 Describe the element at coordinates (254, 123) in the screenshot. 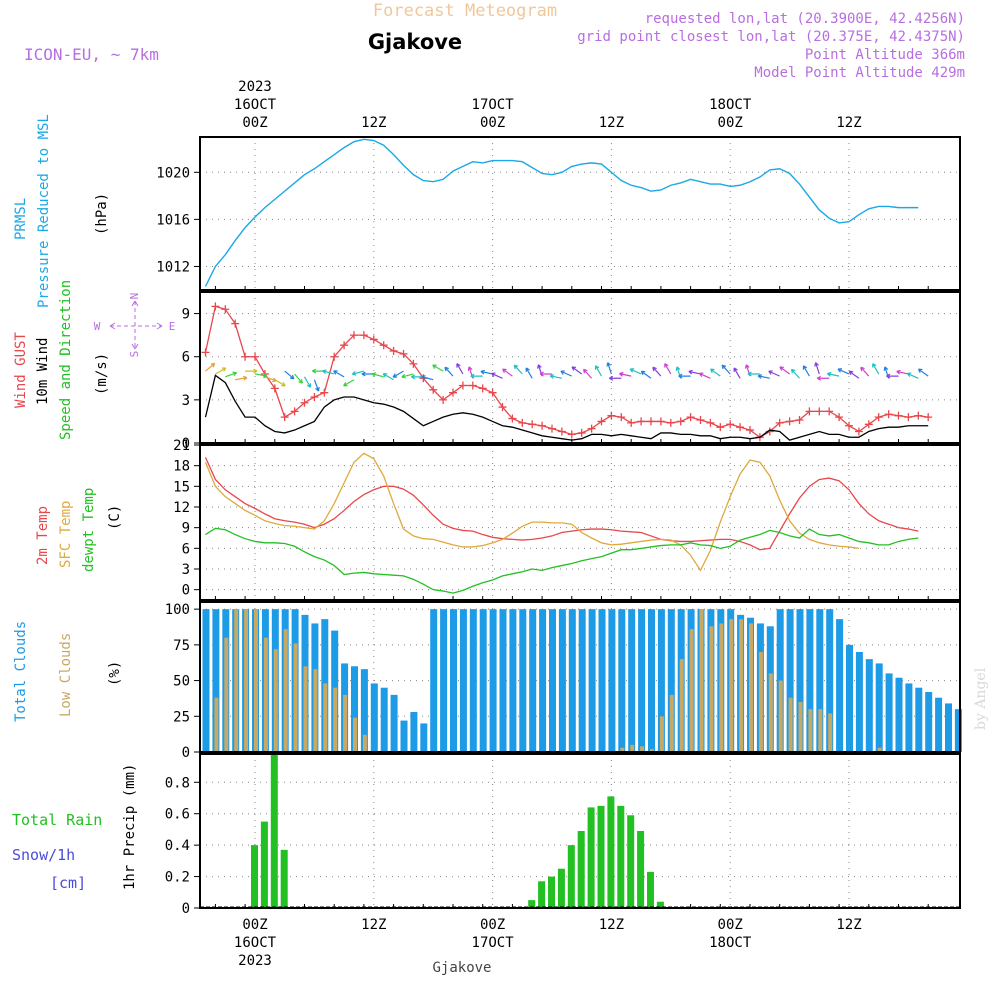

I see `time-label-top: 00Z` at that location.